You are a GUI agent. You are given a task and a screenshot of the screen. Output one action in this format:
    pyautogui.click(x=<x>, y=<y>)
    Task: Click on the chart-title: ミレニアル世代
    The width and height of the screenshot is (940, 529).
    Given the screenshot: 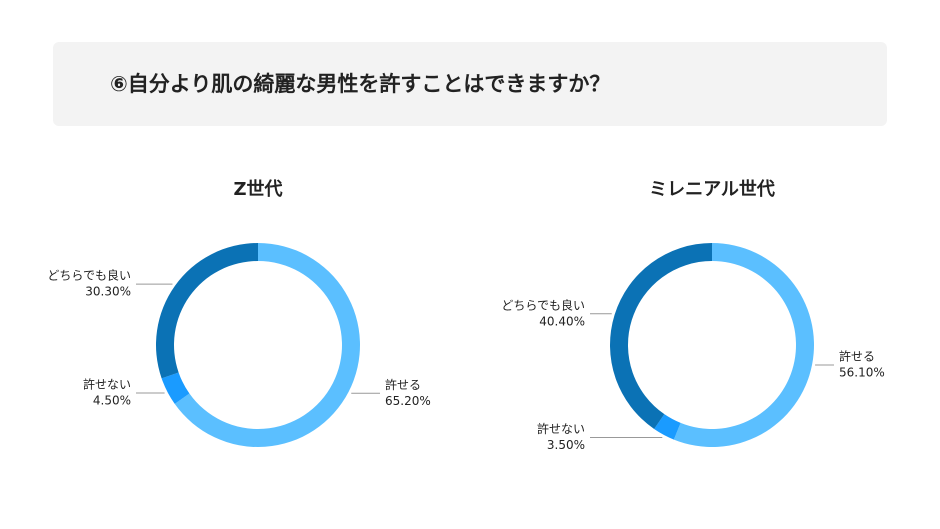 What is the action you would take?
    pyautogui.click(x=712, y=189)
    